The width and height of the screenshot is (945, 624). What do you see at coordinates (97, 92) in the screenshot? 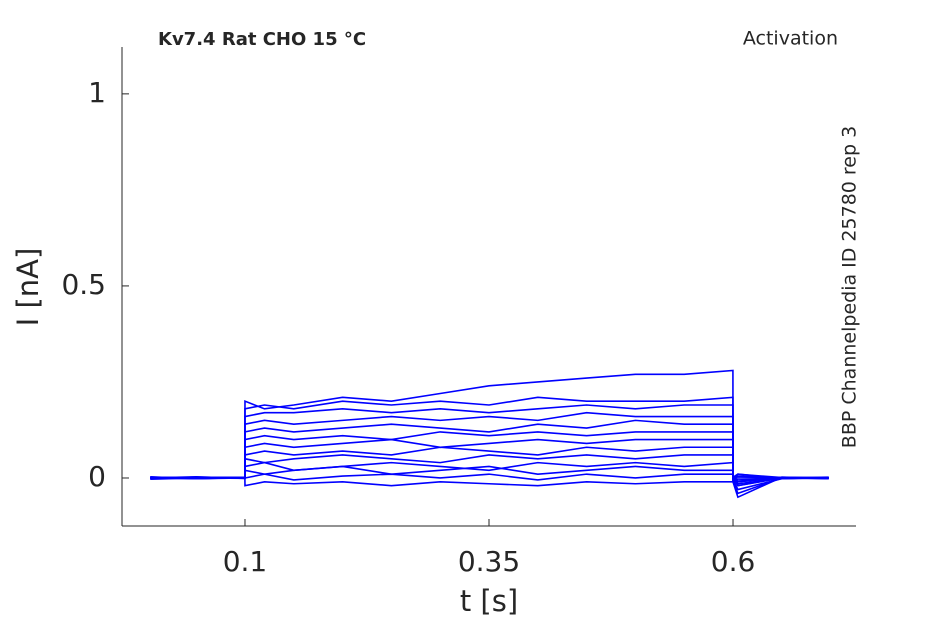
I see `y-tick-label: 1` at bounding box center [97, 92].